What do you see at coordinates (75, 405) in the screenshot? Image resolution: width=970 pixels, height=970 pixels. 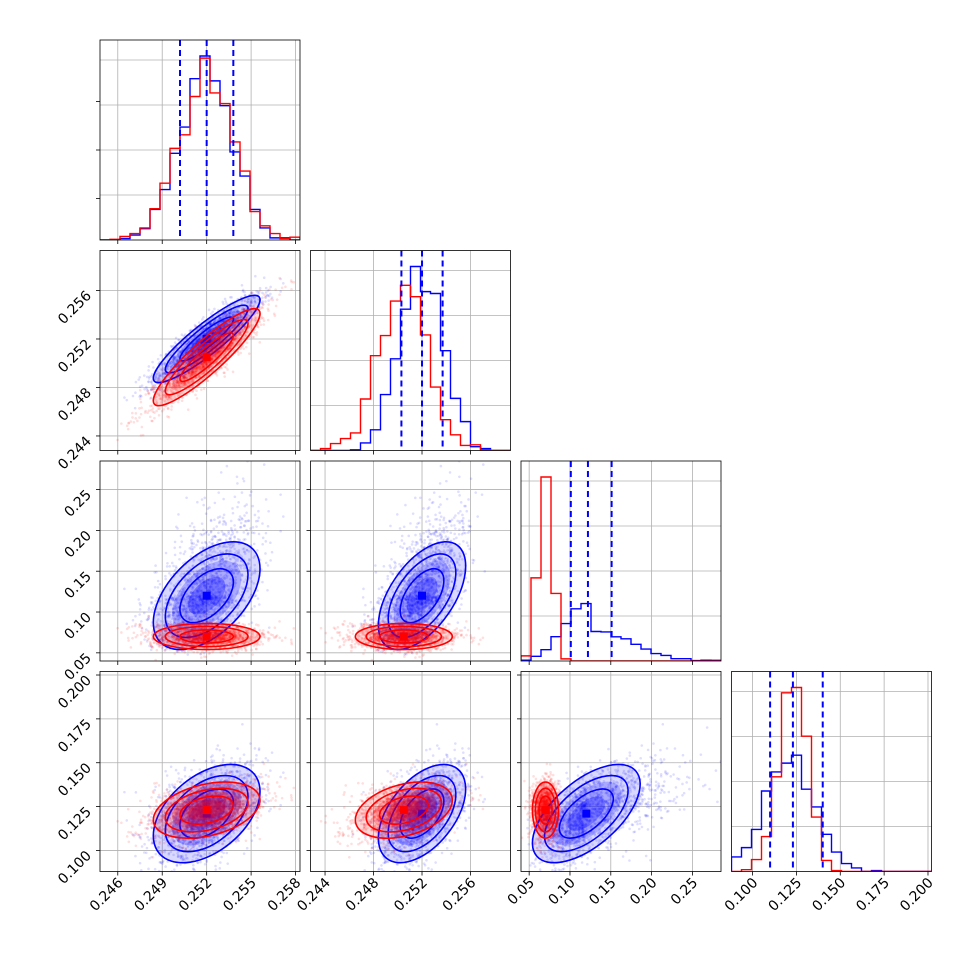 I see `y-tick-label: 0.248` at bounding box center [75, 405].